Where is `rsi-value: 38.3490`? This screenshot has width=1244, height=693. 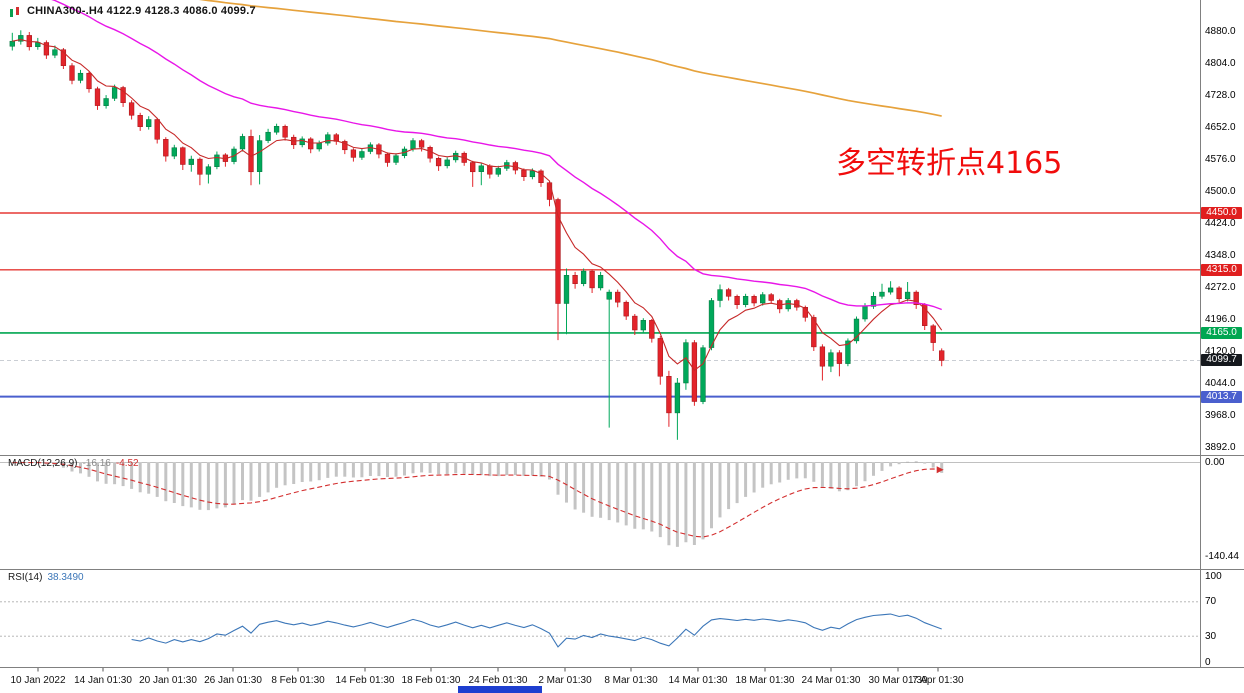 rsi-value: 38.3490 is located at coordinates (65, 577).